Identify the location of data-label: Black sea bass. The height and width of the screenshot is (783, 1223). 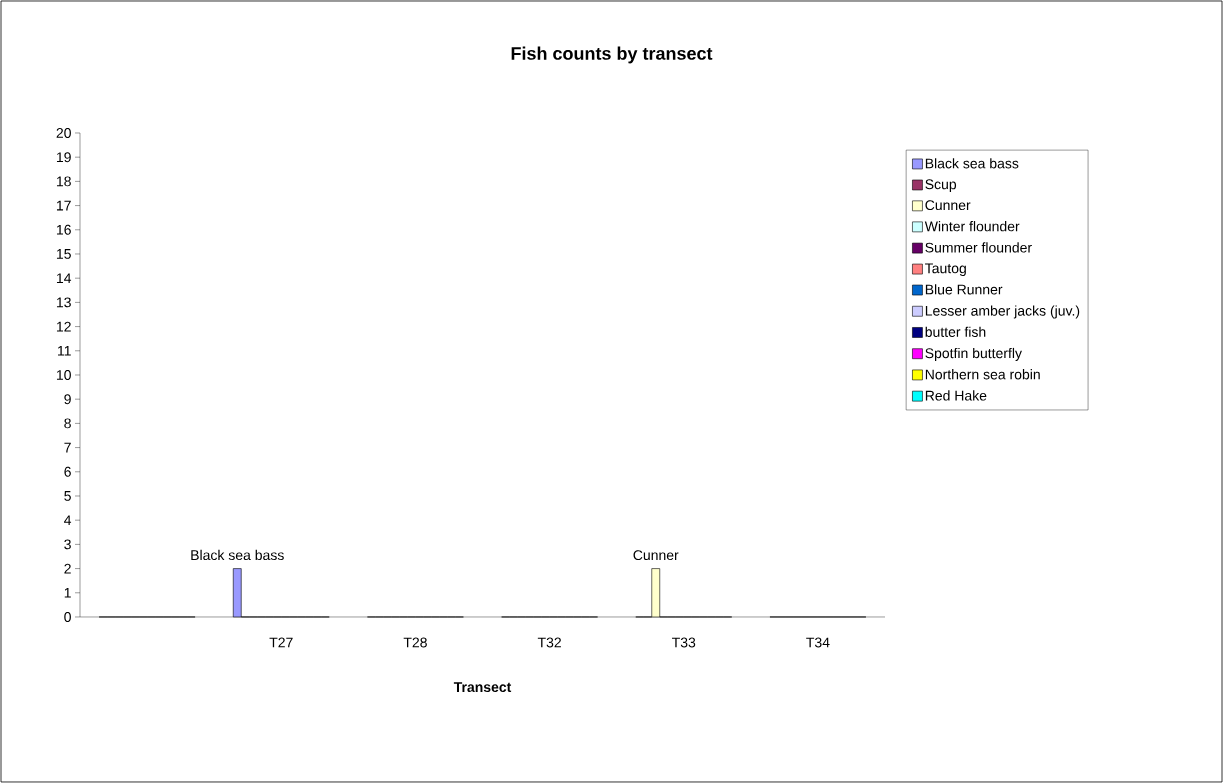
(237, 555).